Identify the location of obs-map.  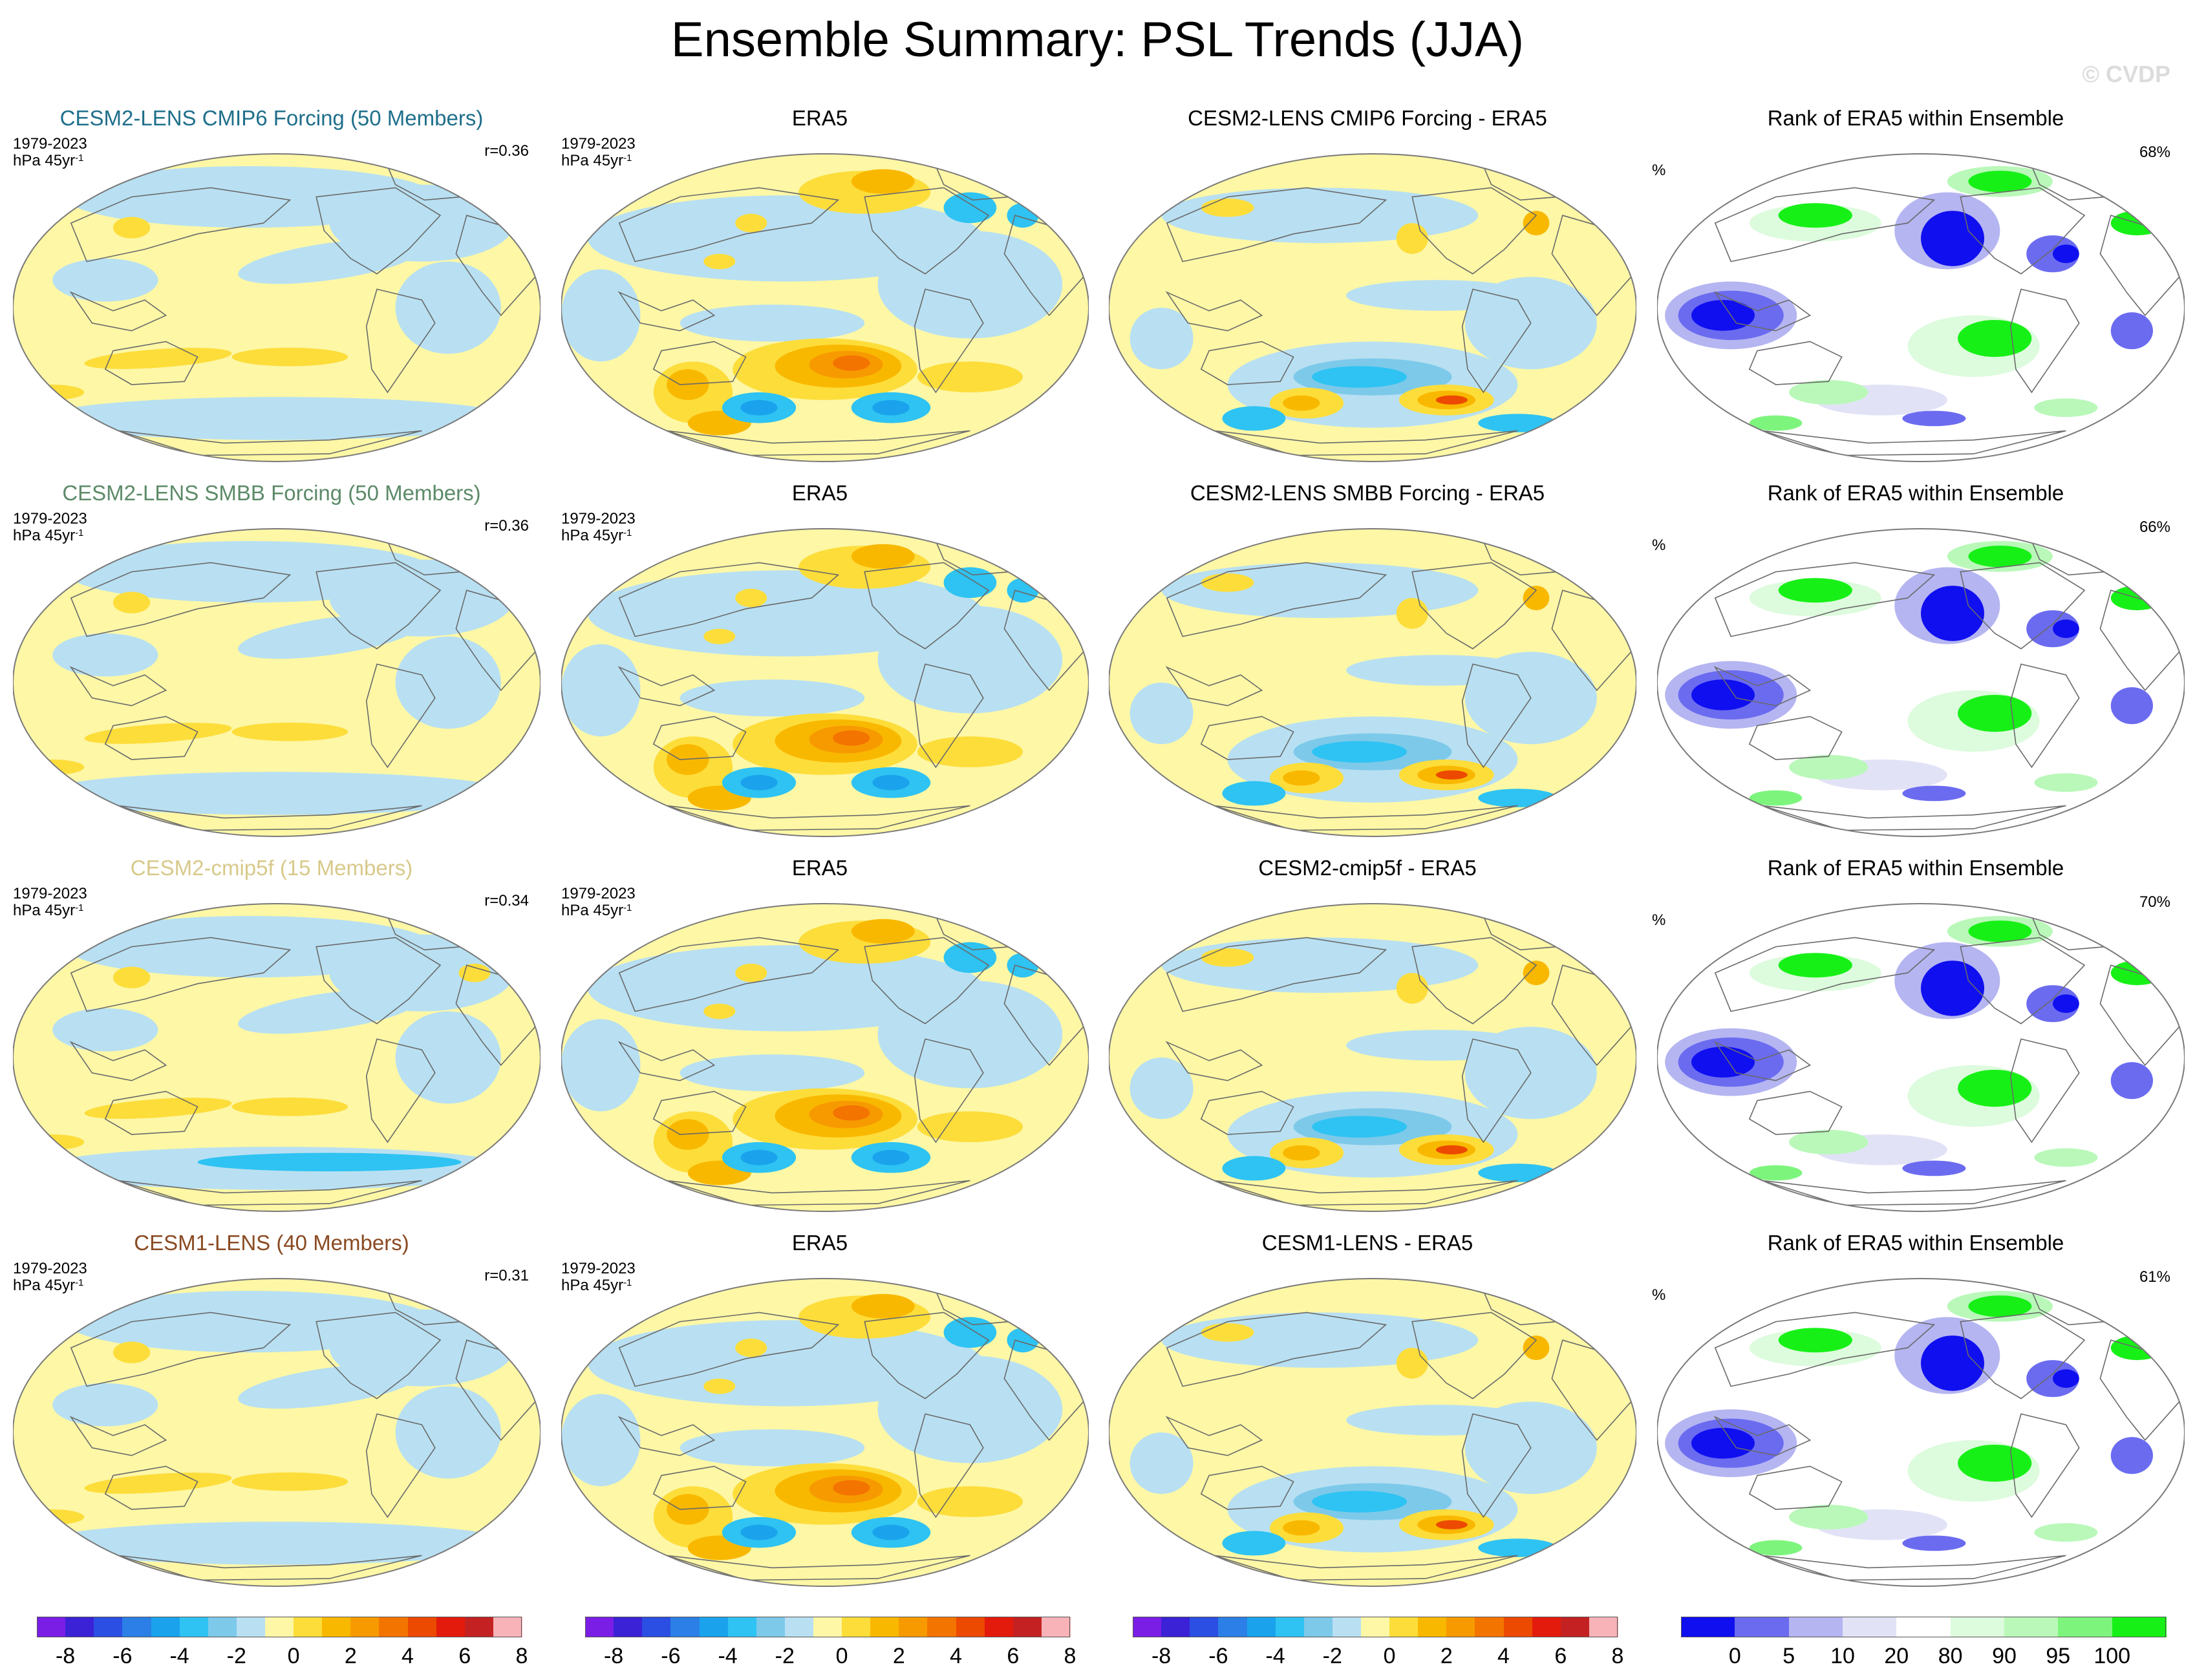
(825, 1433).